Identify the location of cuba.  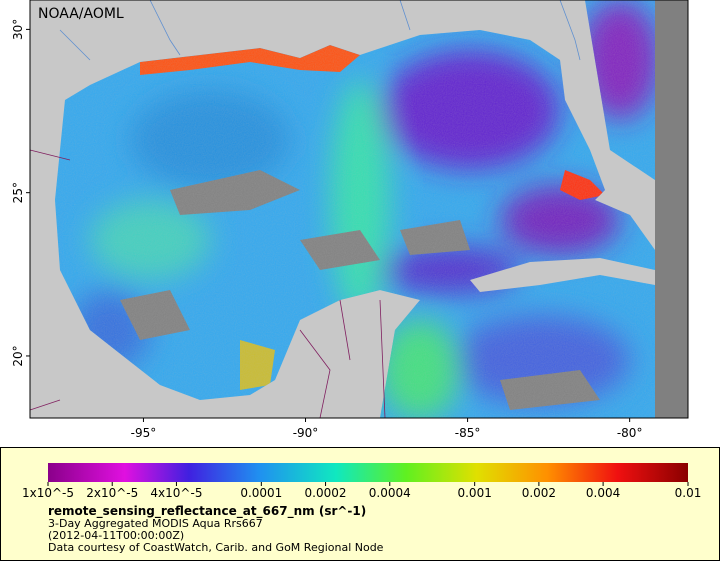
(562, 275).